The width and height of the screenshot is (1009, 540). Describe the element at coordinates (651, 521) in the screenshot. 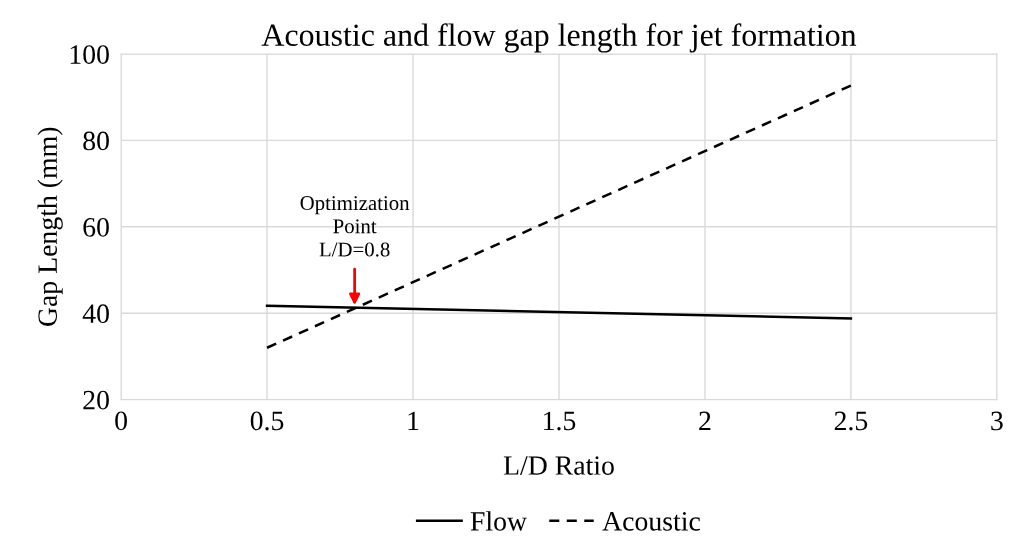

I see `legend-label: Acoustic` at that location.